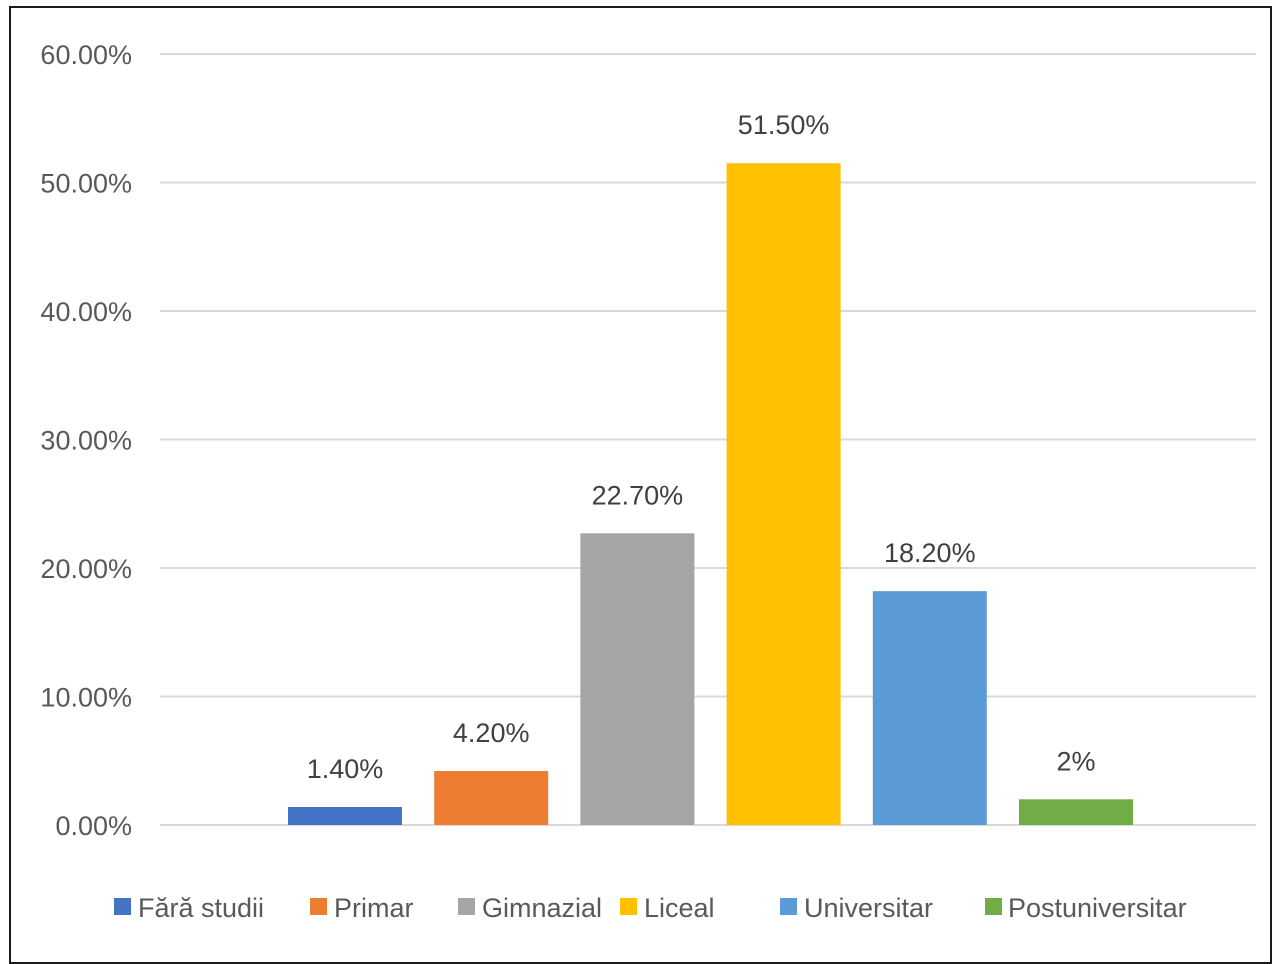  What do you see at coordinates (868, 908) in the screenshot?
I see `legend-label: Universitar` at bounding box center [868, 908].